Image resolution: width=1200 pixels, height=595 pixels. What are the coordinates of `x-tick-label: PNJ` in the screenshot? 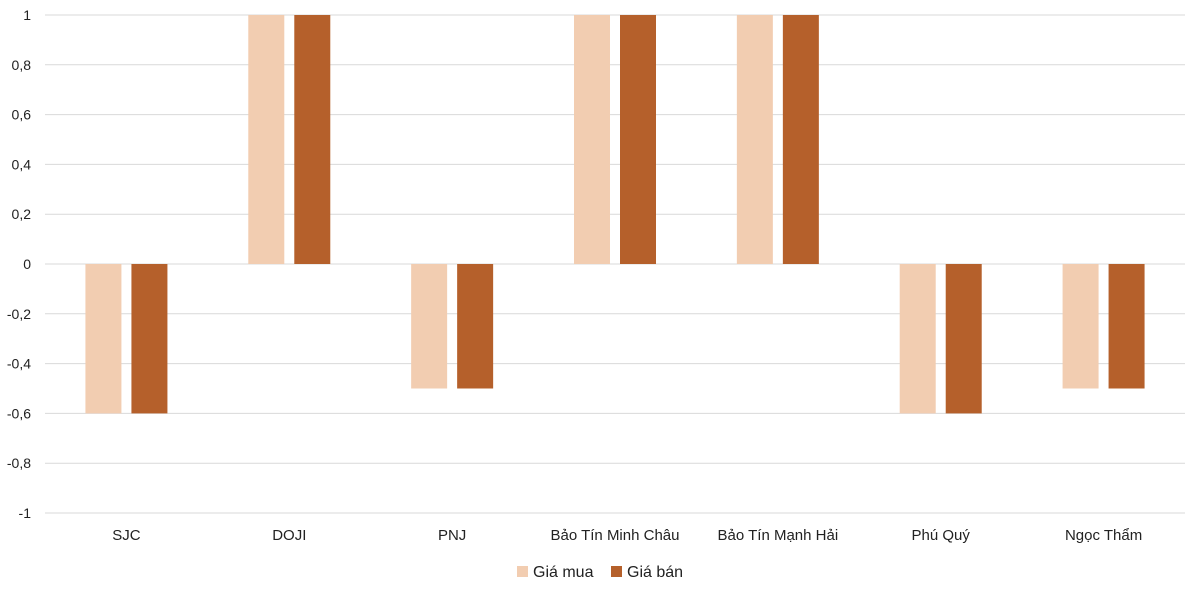 It's located at (452, 535).